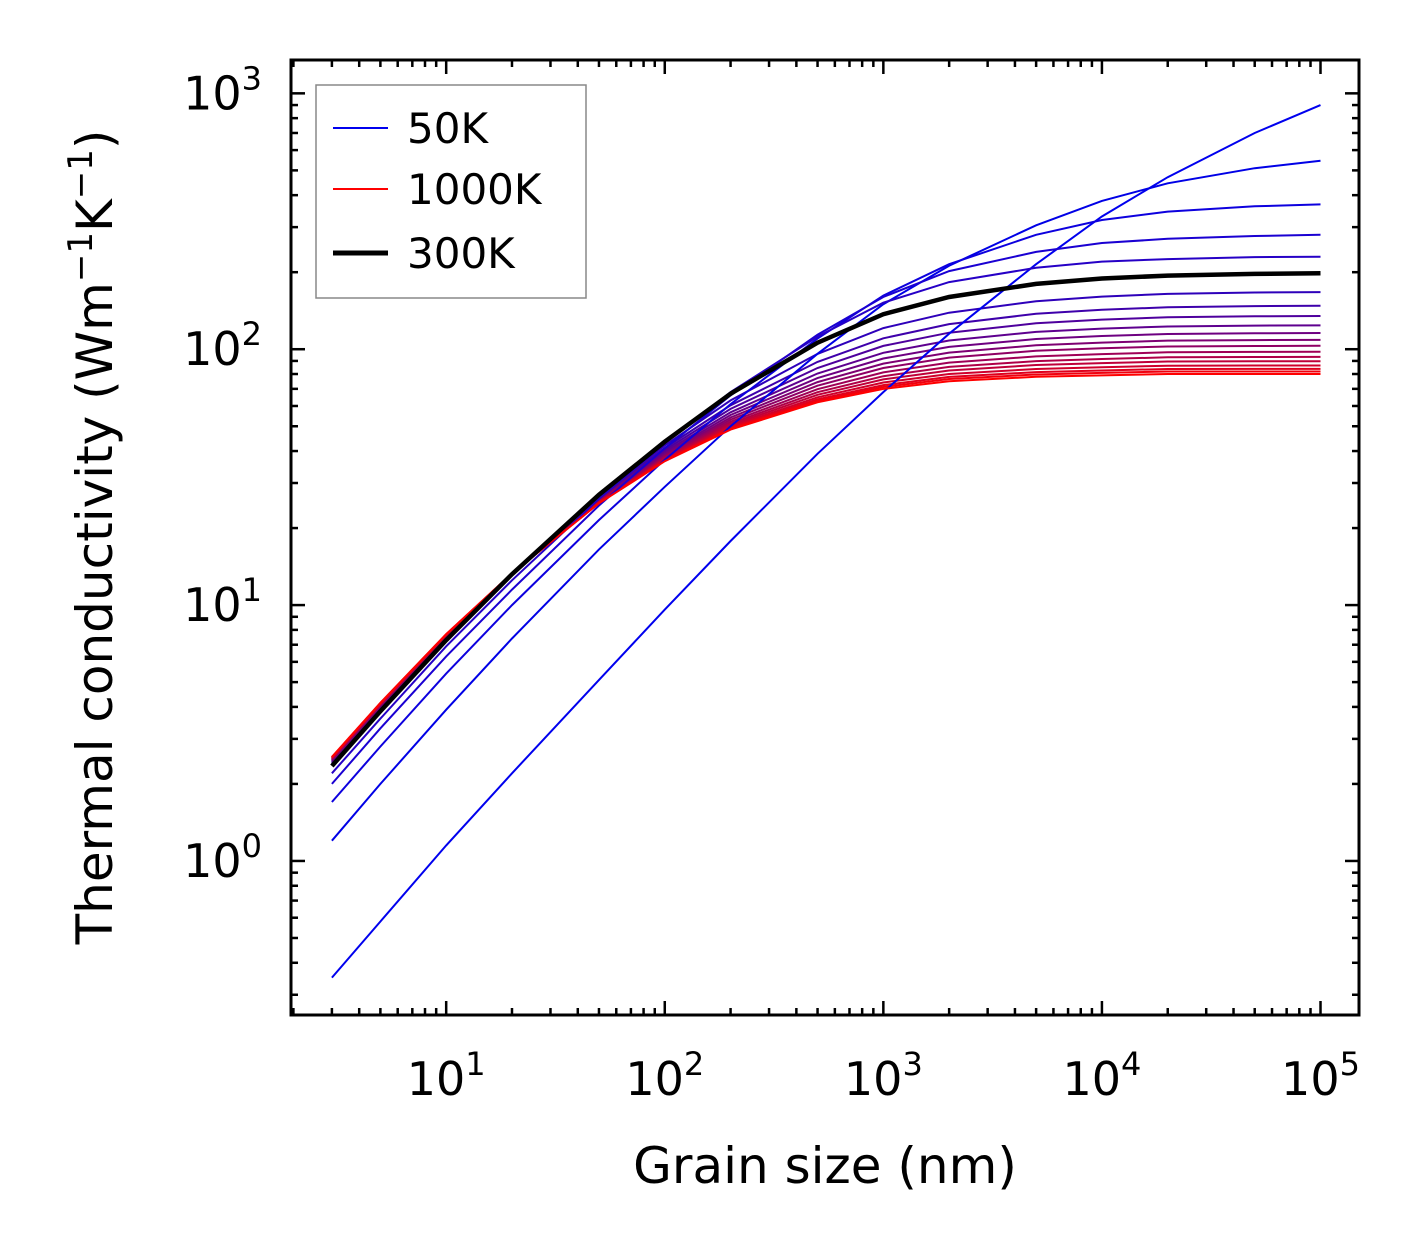  What do you see at coordinates (81, 257) in the screenshot?
I see `y-axis-label-sup1: −1` at bounding box center [81, 257].